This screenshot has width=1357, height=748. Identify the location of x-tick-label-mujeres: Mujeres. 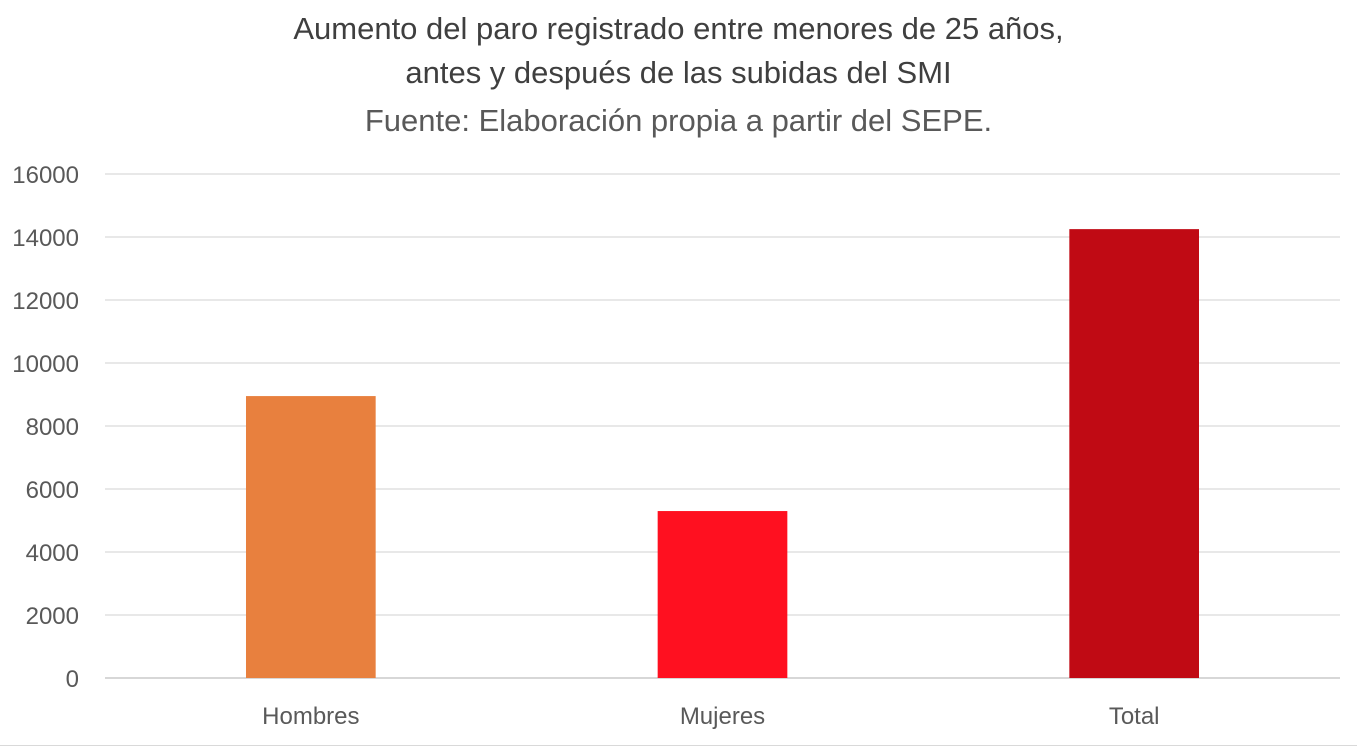
(722, 716).